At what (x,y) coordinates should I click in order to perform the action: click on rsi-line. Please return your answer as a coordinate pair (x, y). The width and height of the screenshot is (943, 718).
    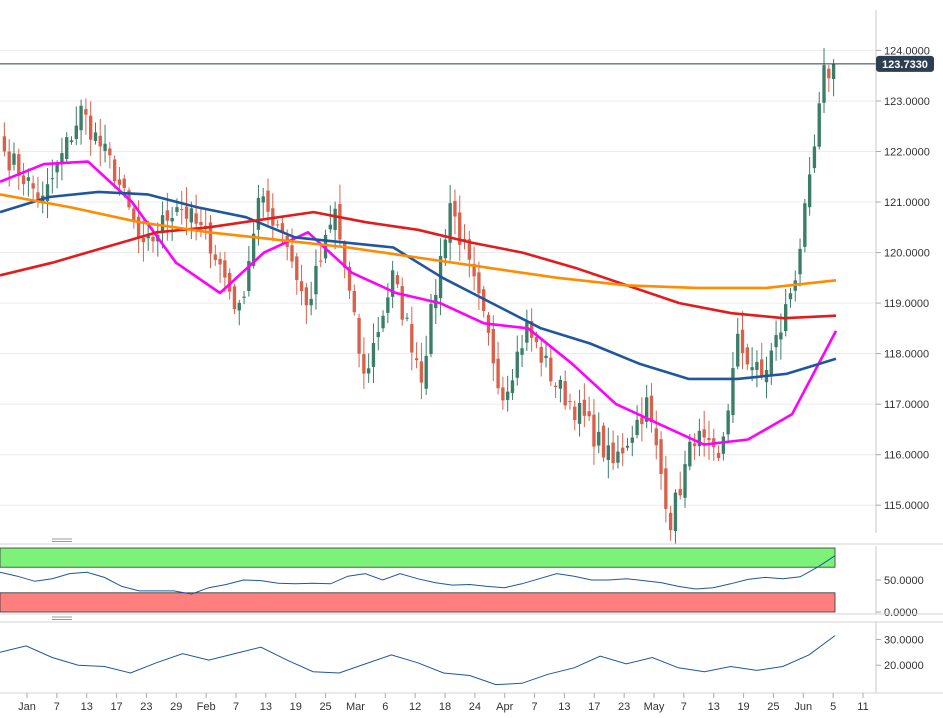
    Looking at the image, I should click on (418, 575).